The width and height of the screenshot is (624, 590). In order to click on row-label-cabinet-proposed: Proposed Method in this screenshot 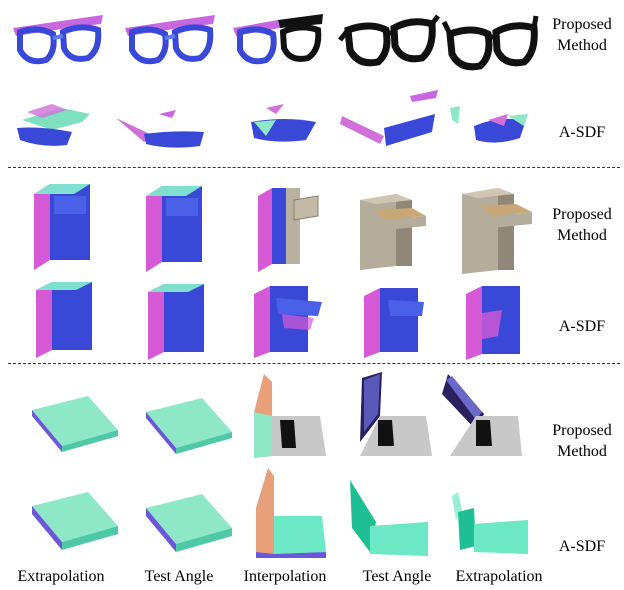, I will do `click(582, 225)`.